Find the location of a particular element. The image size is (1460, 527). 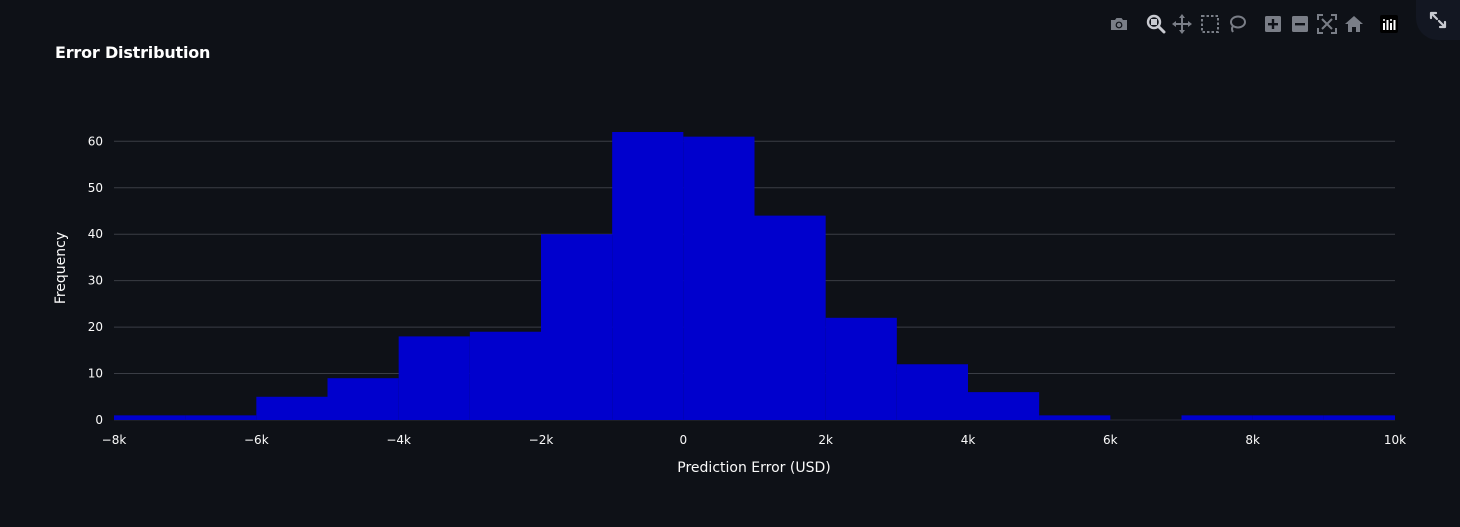

y-axis-ticks: 0 10 20 30 40 50 60 is located at coordinates (95, 280).